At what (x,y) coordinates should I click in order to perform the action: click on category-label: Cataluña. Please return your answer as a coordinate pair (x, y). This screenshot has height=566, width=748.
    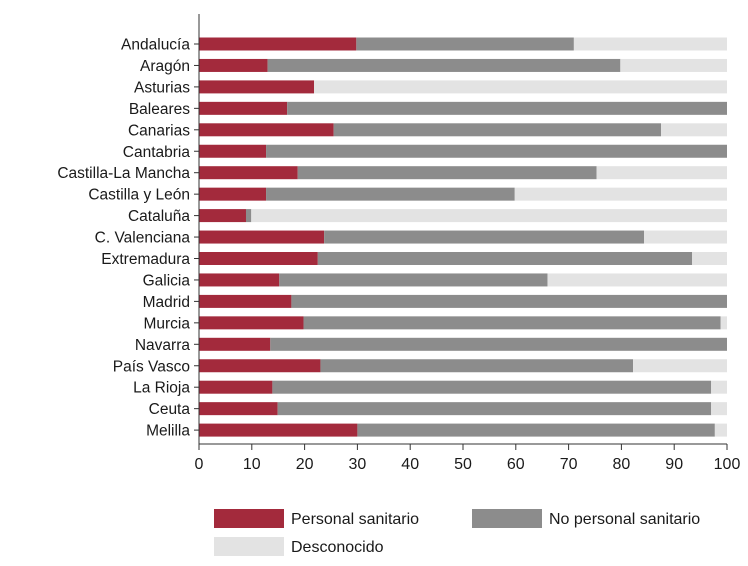
    Looking at the image, I should click on (159, 216).